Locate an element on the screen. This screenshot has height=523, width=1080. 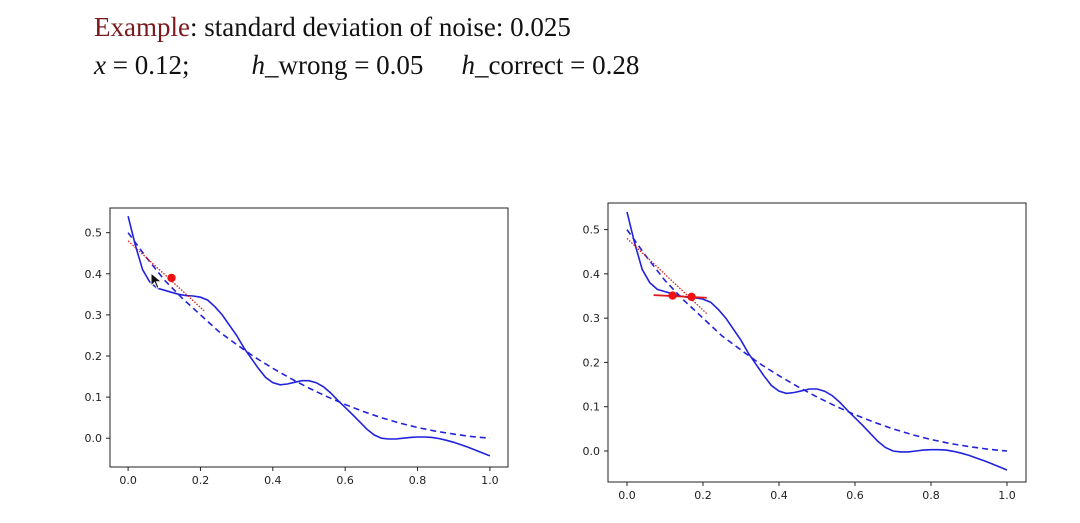
h-correct-value: _correct = 0.28 is located at coordinates (557, 65).